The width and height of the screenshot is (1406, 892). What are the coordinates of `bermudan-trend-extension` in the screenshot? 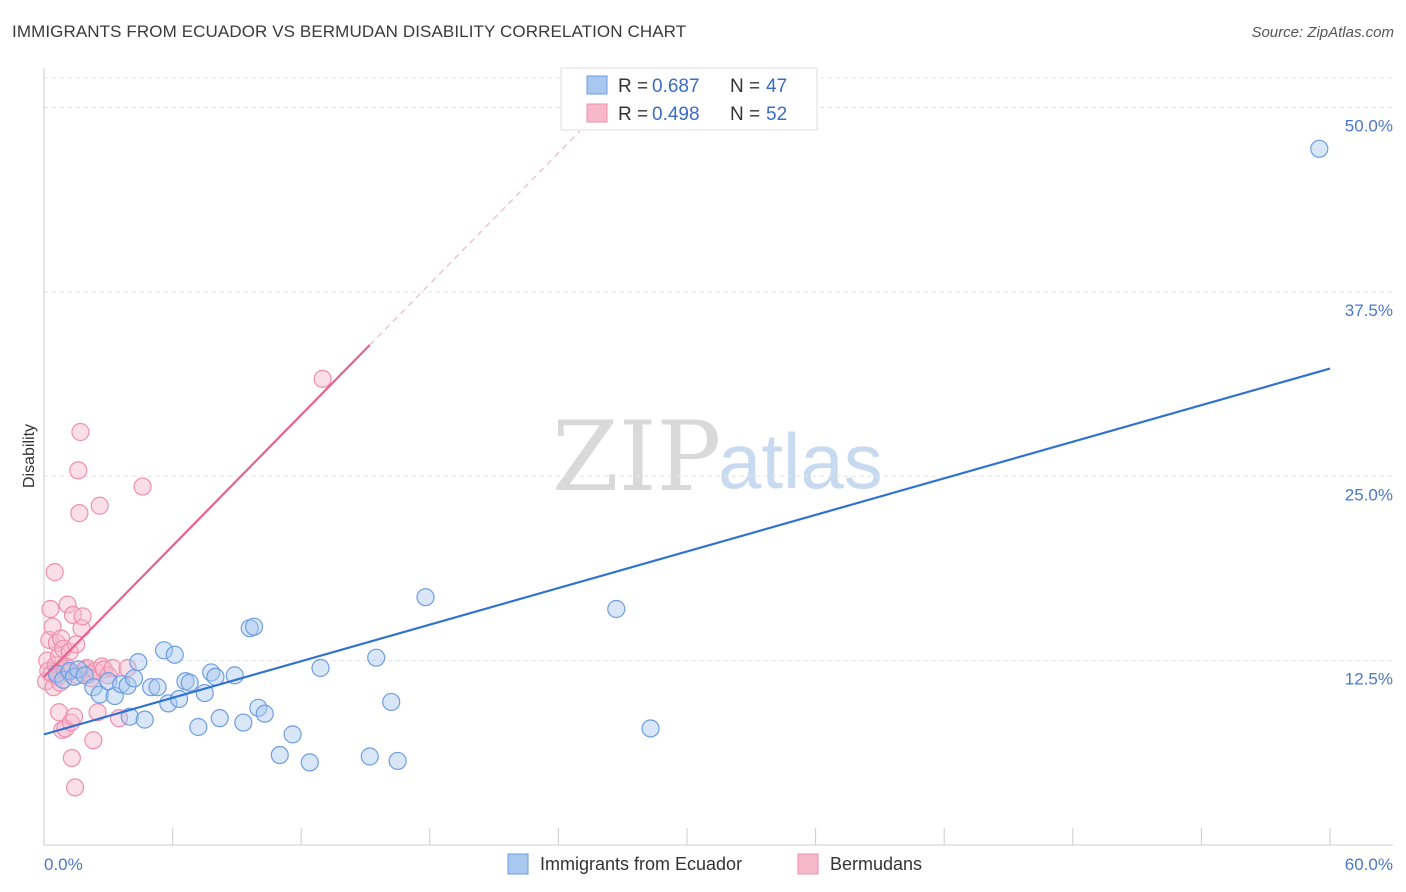 It's located at (475, 238).